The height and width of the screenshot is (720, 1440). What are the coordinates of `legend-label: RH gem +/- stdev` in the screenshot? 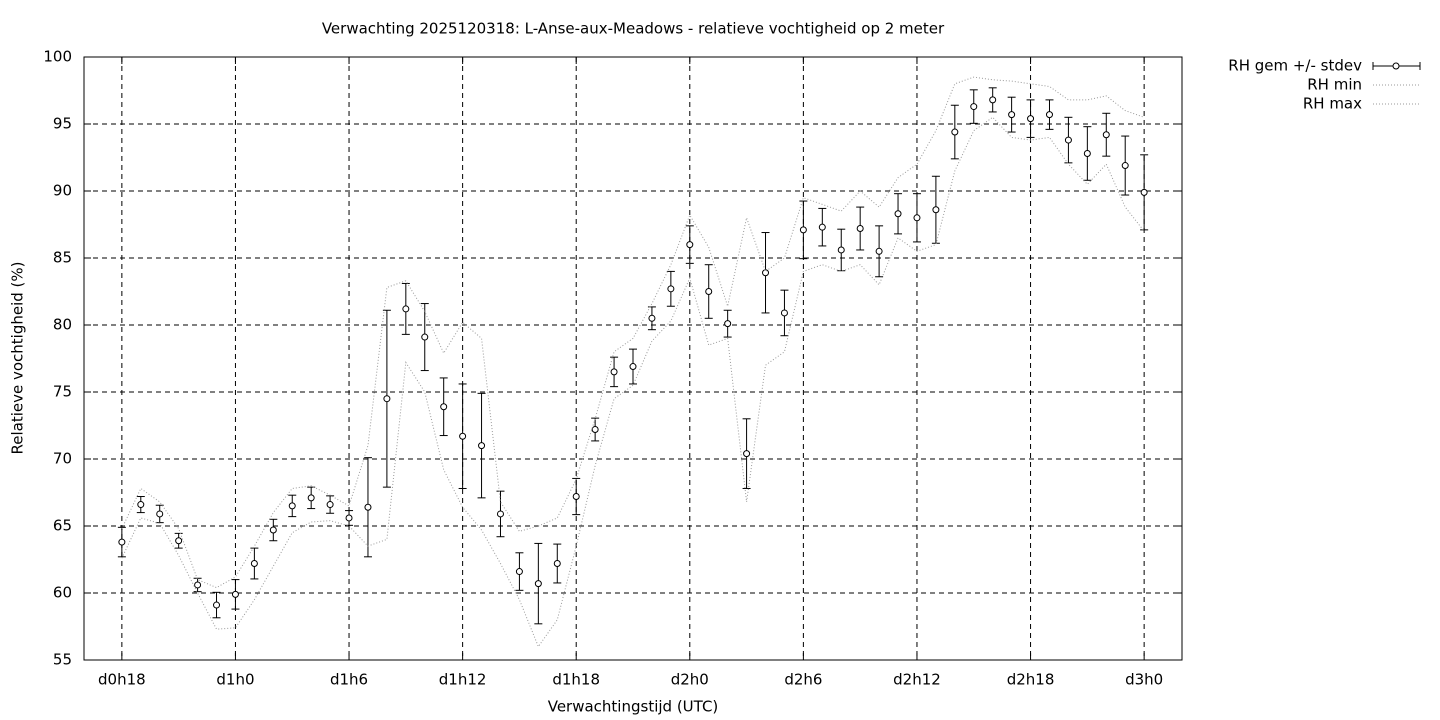 It's located at (1295, 66).